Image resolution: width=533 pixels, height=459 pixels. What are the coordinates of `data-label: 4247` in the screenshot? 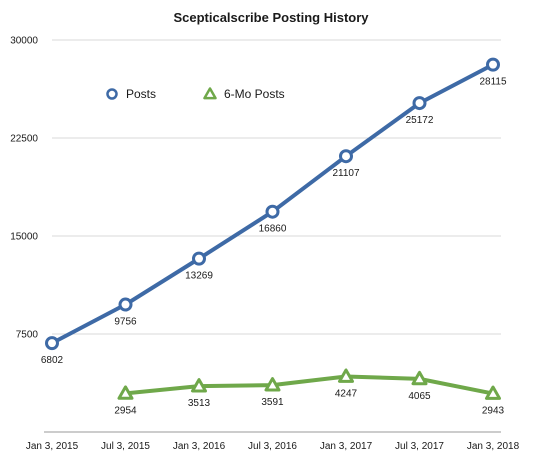 It's located at (346, 394).